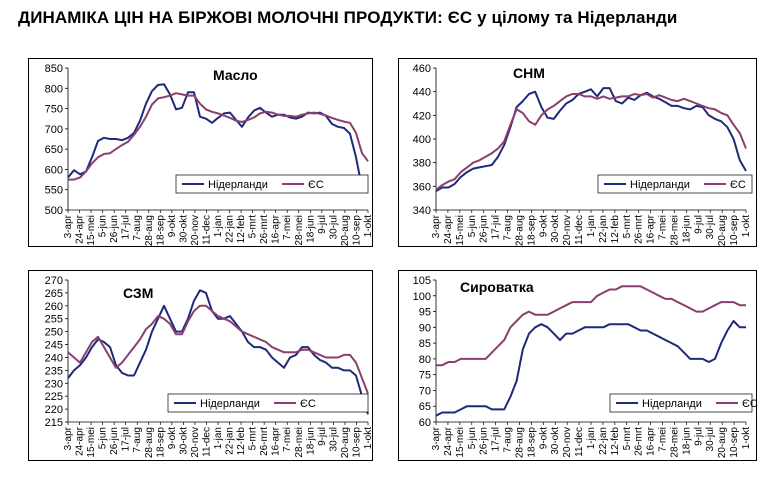 This screenshot has width=780, height=485. I want to click on y-tick-label: 360, so click(422, 187).